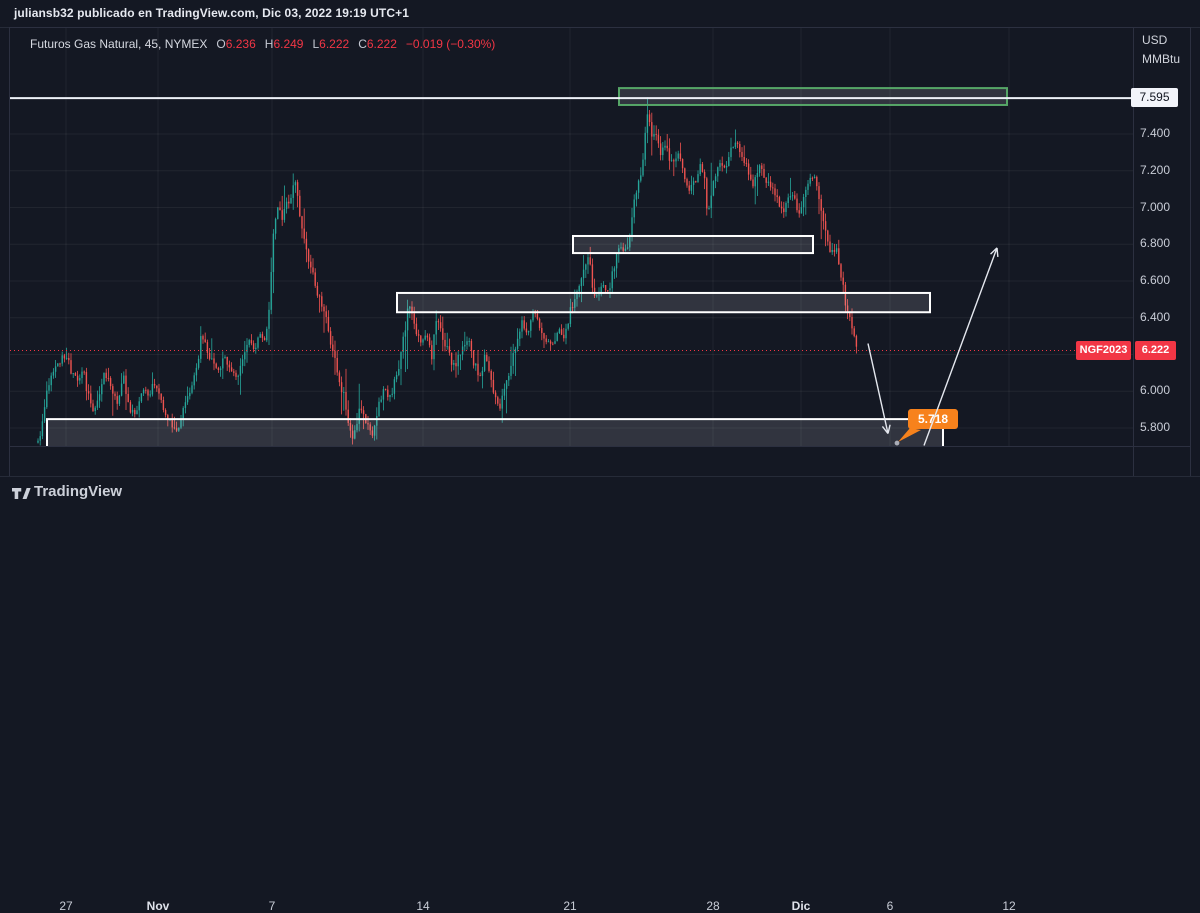 This screenshot has width=1200, height=913. Describe the element at coordinates (1133, 252) in the screenshot. I see `price-axis-separator` at that location.